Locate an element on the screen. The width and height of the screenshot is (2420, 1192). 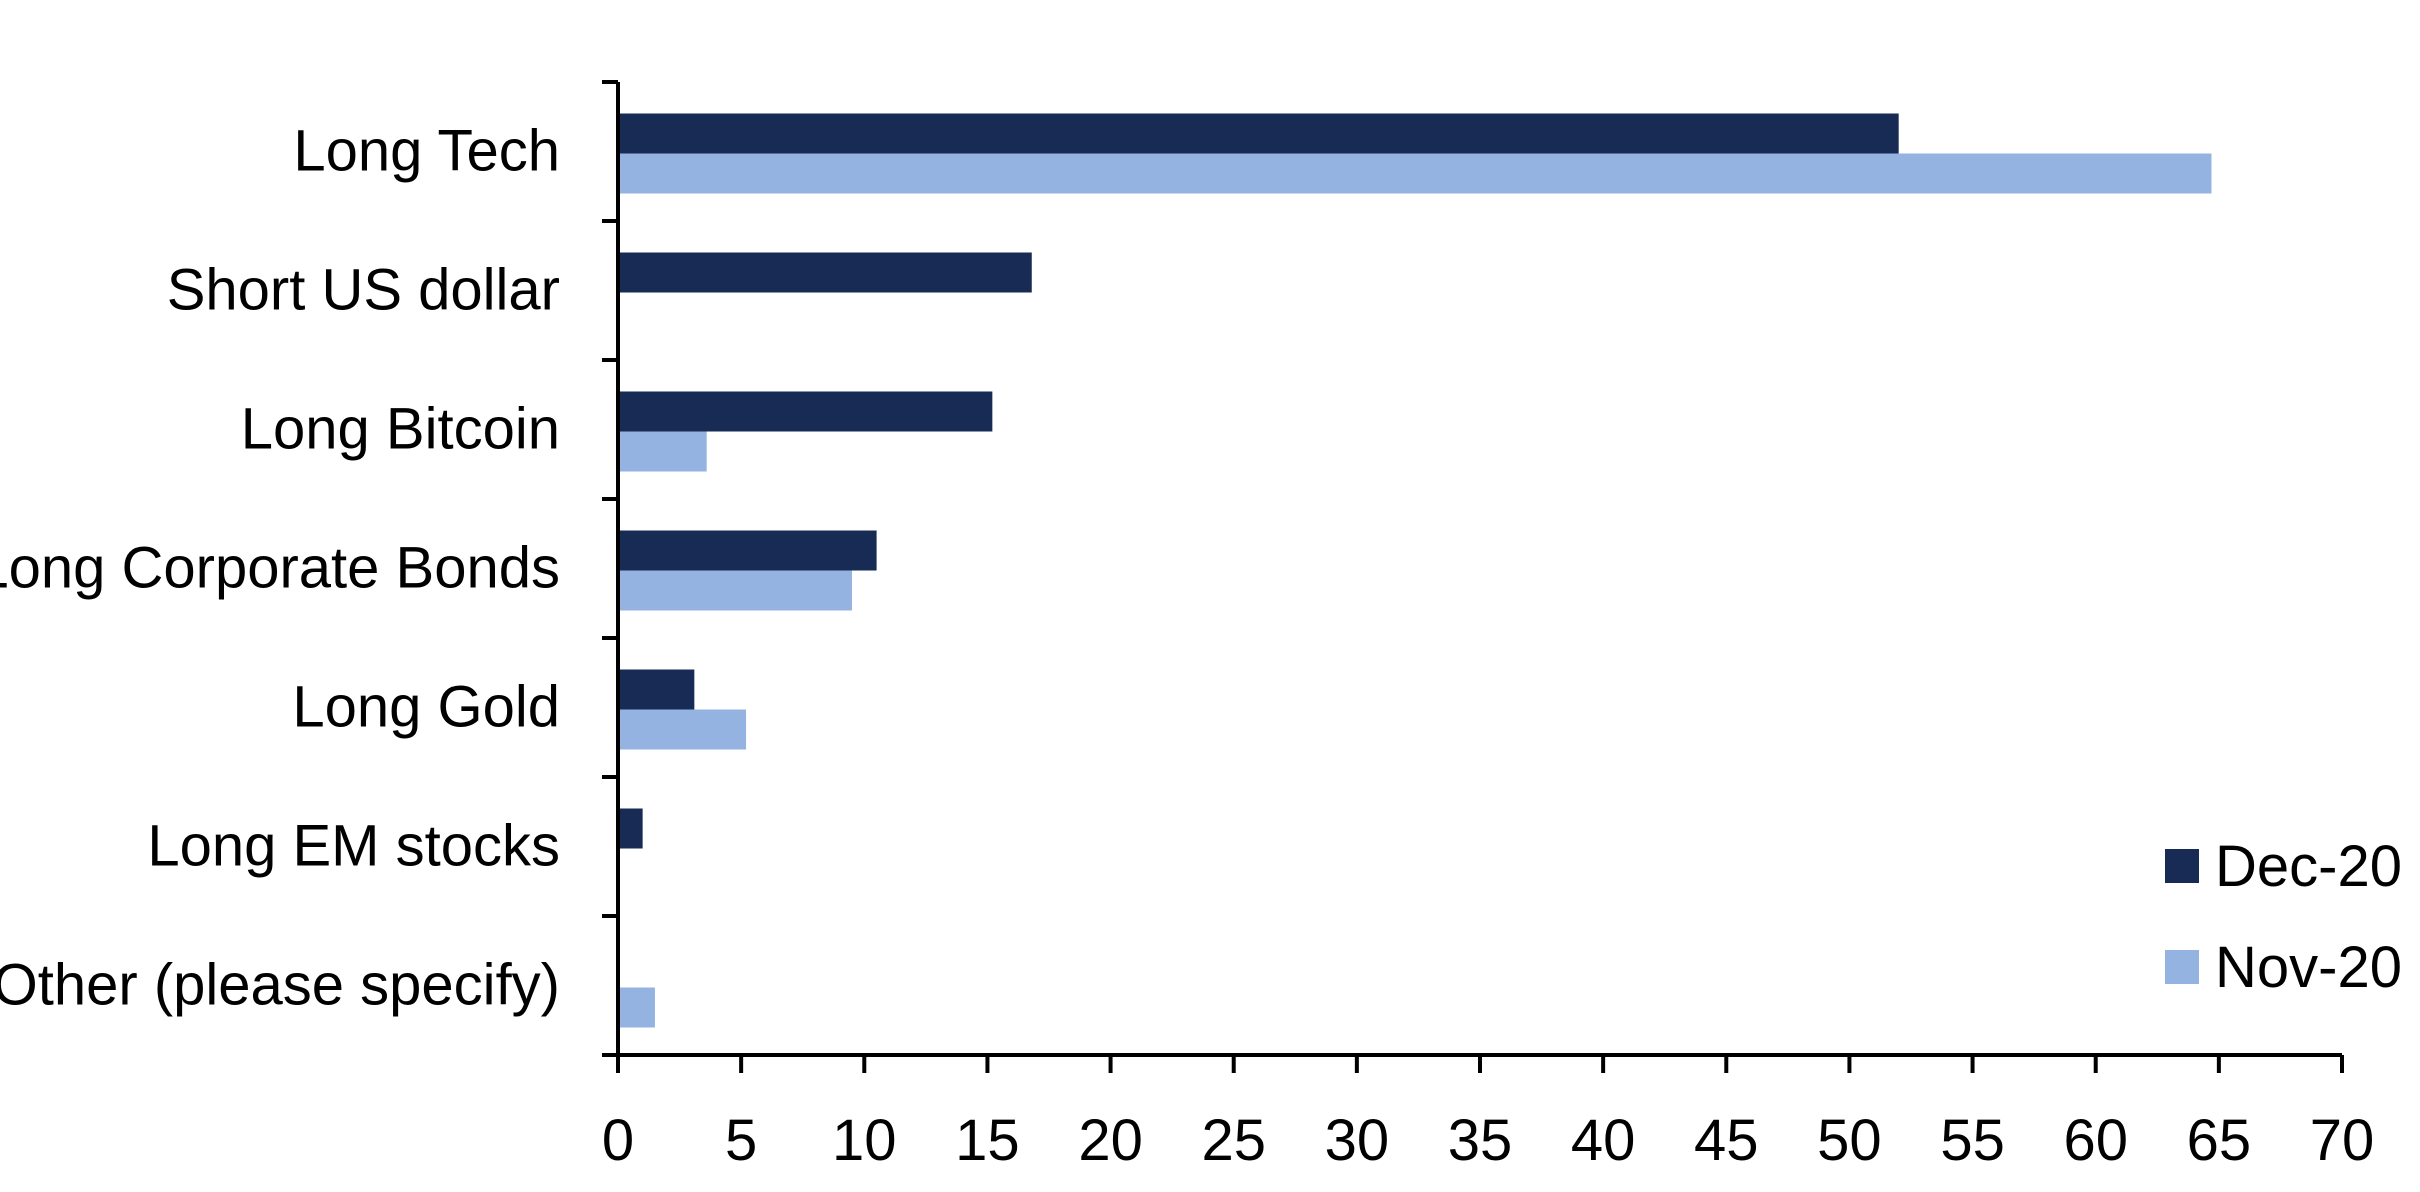
x-tick-label: 55 is located at coordinates (1972, 1140).